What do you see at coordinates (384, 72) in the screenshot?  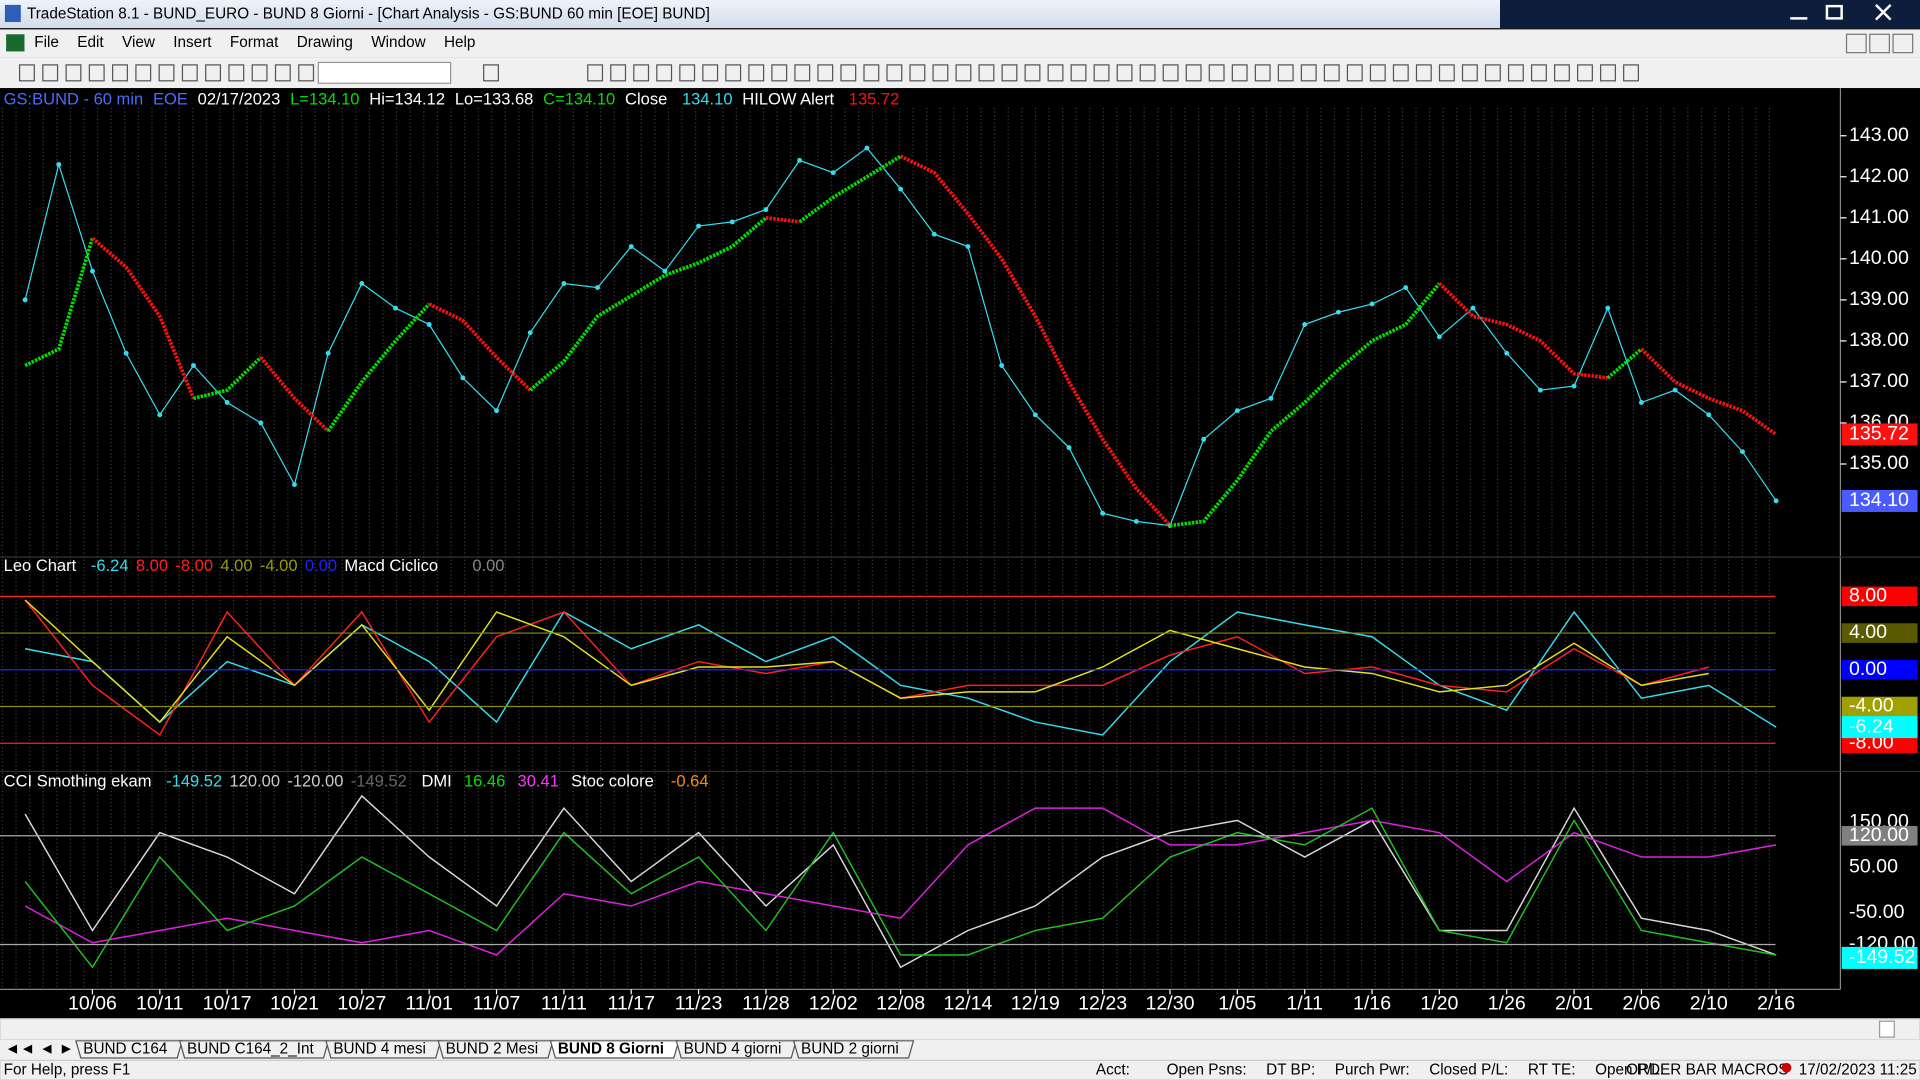 I see `symbol-combo` at bounding box center [384, 72].